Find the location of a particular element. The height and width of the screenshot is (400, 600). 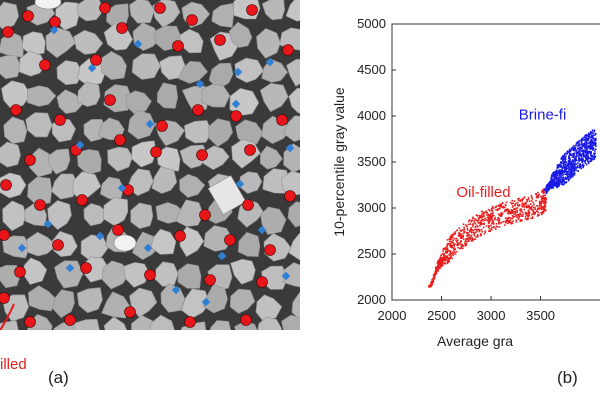

annotation-label: Brine-fi is located at coordinates (543, 115).